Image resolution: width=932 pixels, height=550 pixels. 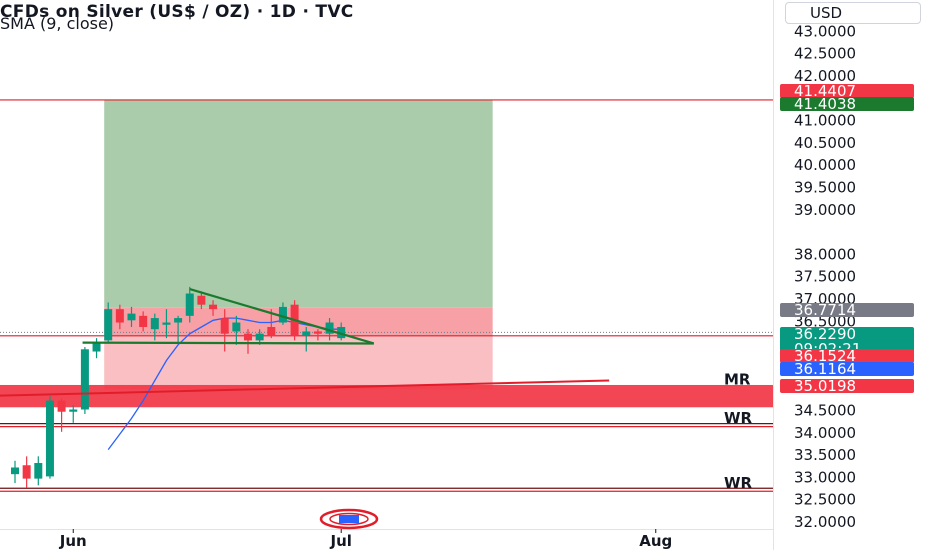 I want to click on price-tag: 41.4407, so click(x=847, y=91).